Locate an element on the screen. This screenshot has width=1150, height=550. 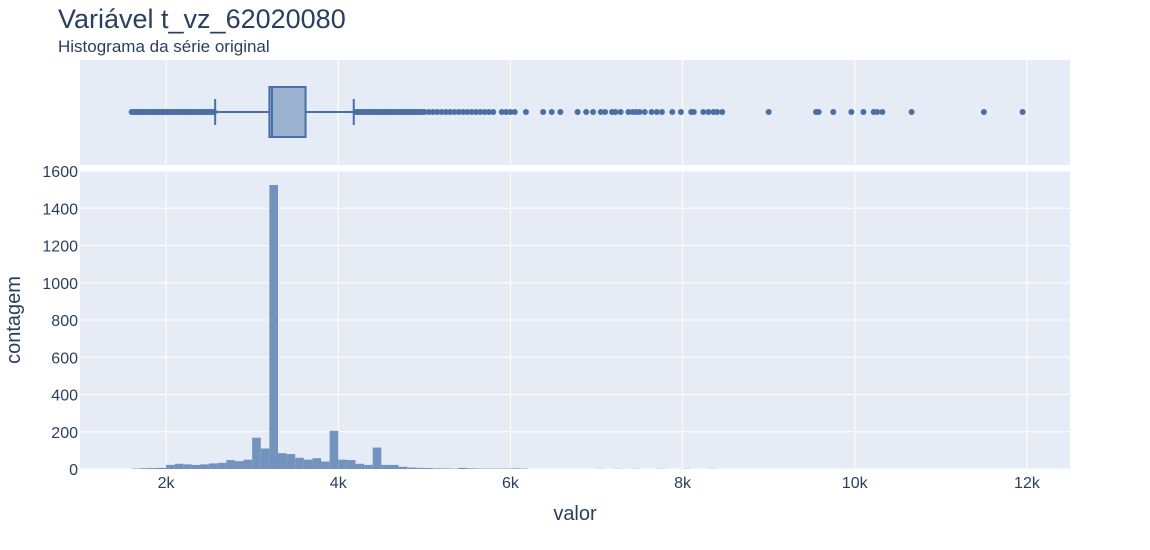
y-tick-label: 600 is located at coordinates (64, 358).